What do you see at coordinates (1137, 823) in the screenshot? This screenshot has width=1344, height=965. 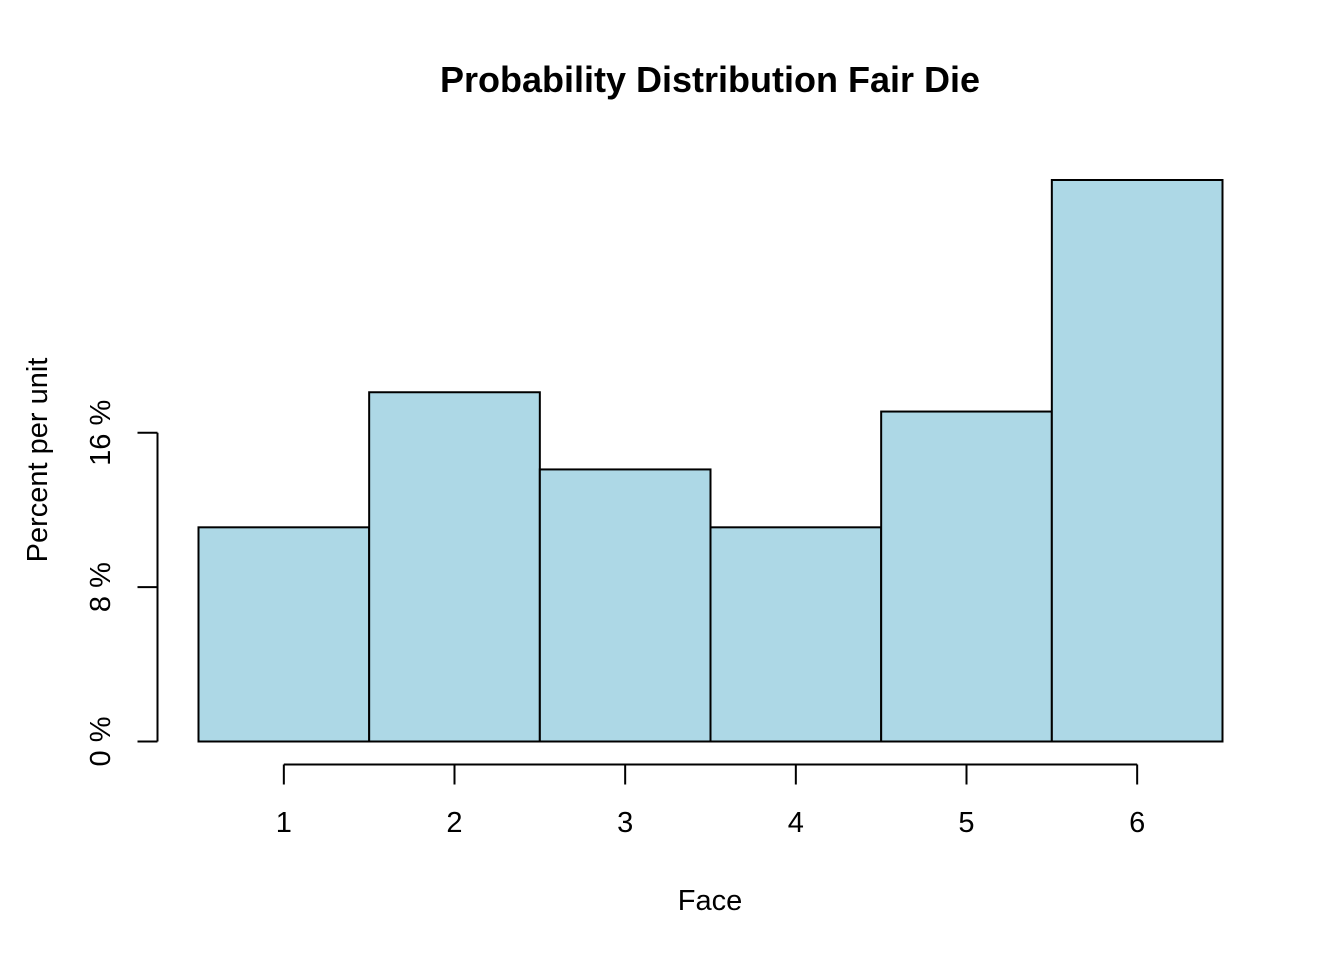 I see `x-tick-label: 6` at bounding box center [1137, 823].